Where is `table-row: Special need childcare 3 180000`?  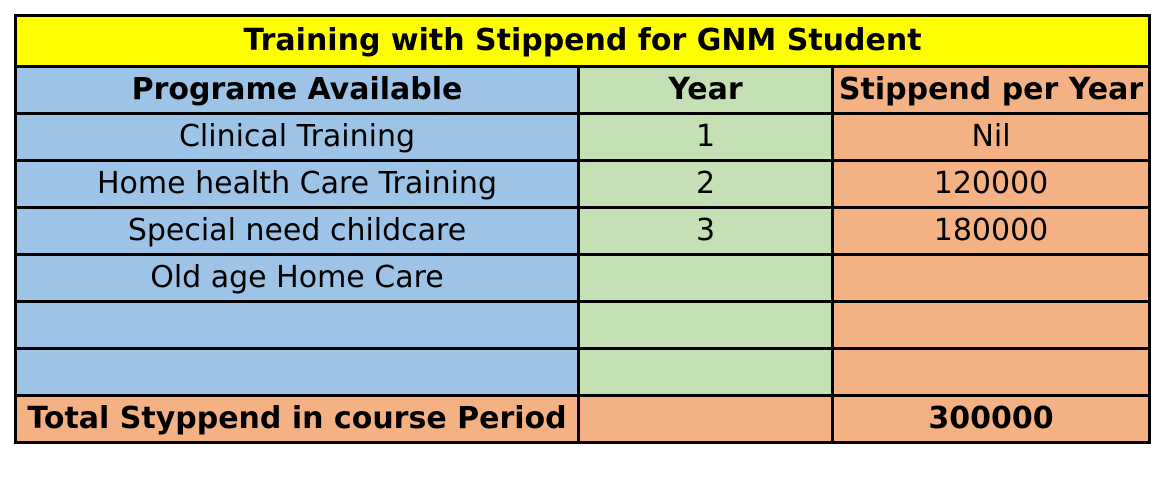 table-row: Special need childcare 3 180000 is located at coordinates (583, 231).